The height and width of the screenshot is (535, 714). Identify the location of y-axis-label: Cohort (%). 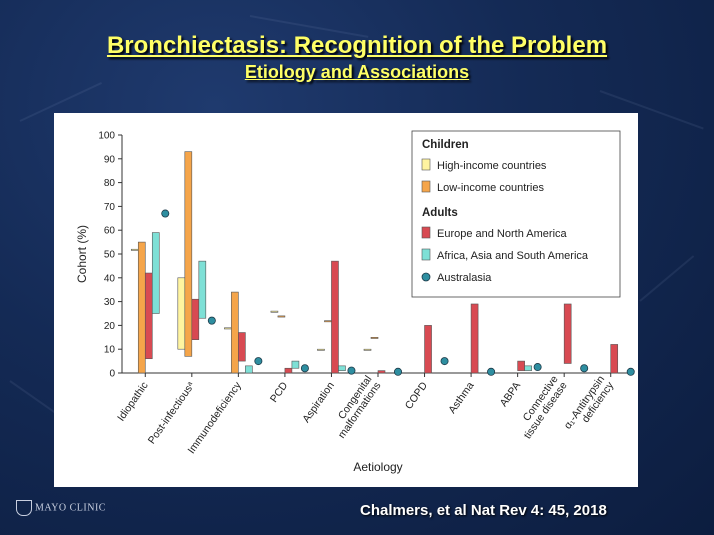
(82, 254).